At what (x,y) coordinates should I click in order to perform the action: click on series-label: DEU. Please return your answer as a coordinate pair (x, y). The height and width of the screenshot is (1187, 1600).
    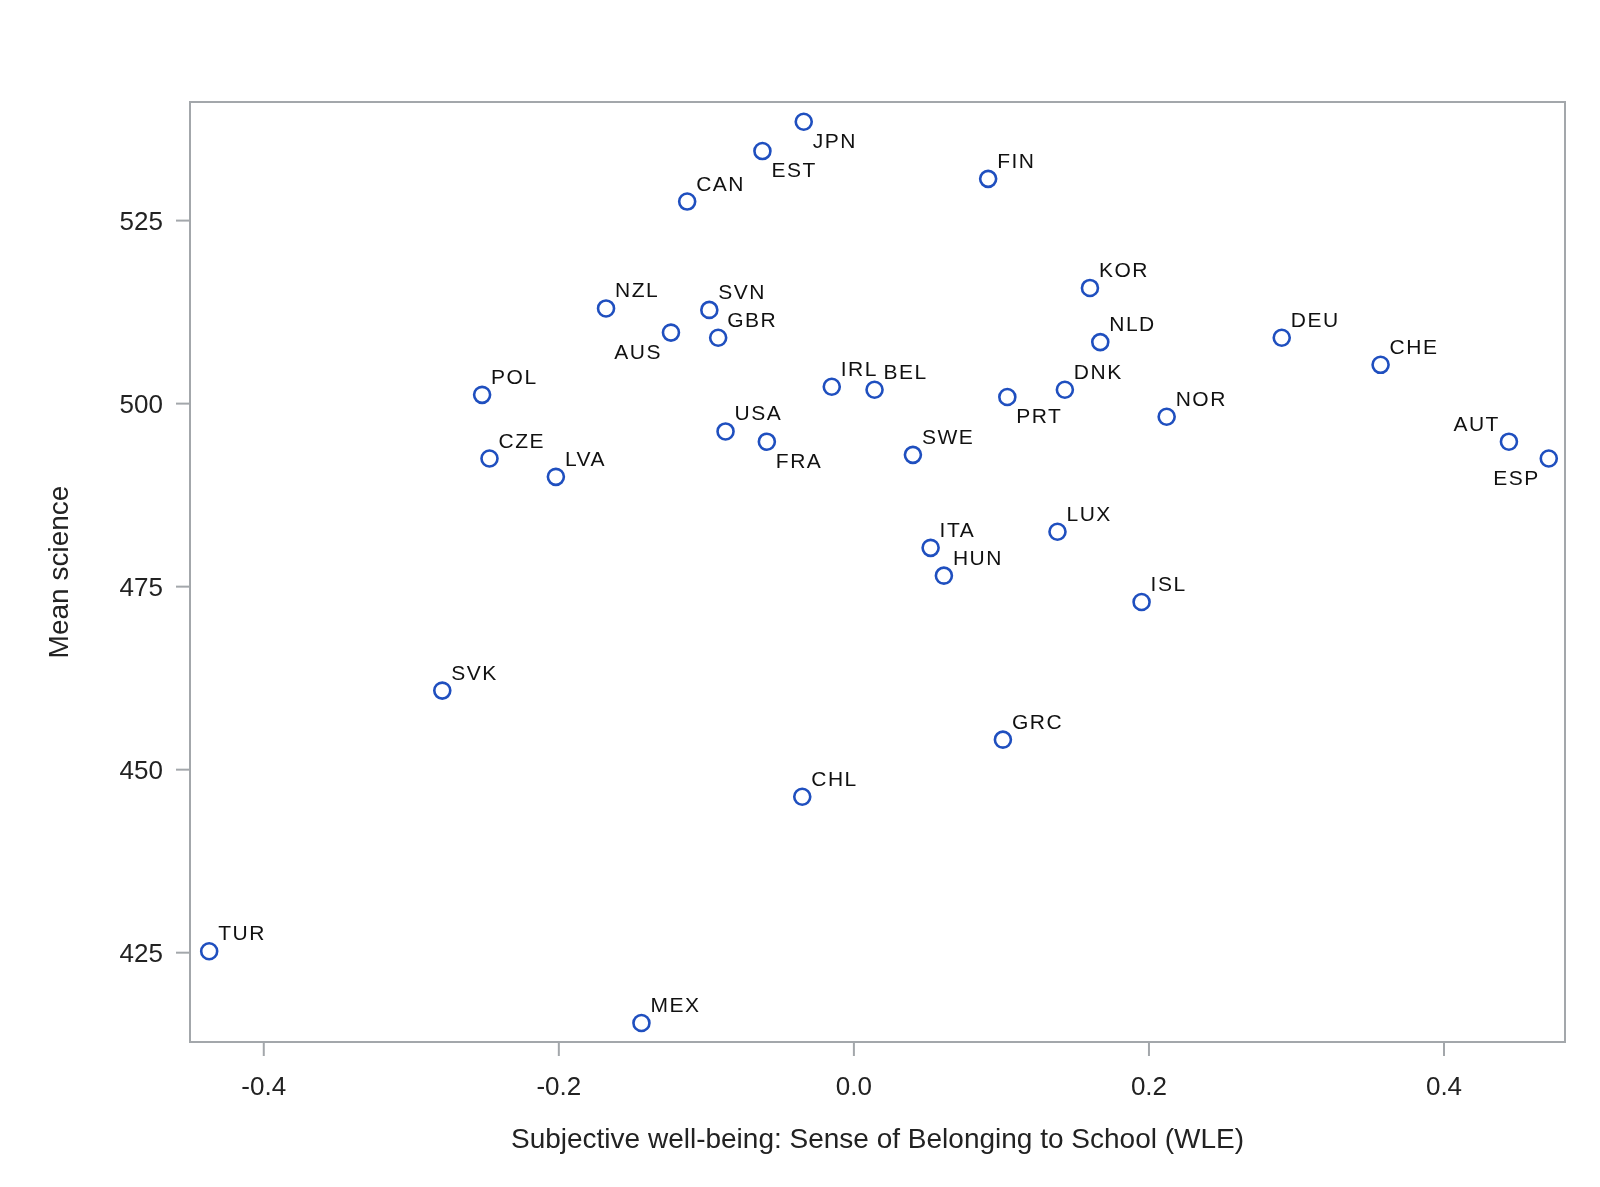
    Looking at the image, I should click on (1315, 319).